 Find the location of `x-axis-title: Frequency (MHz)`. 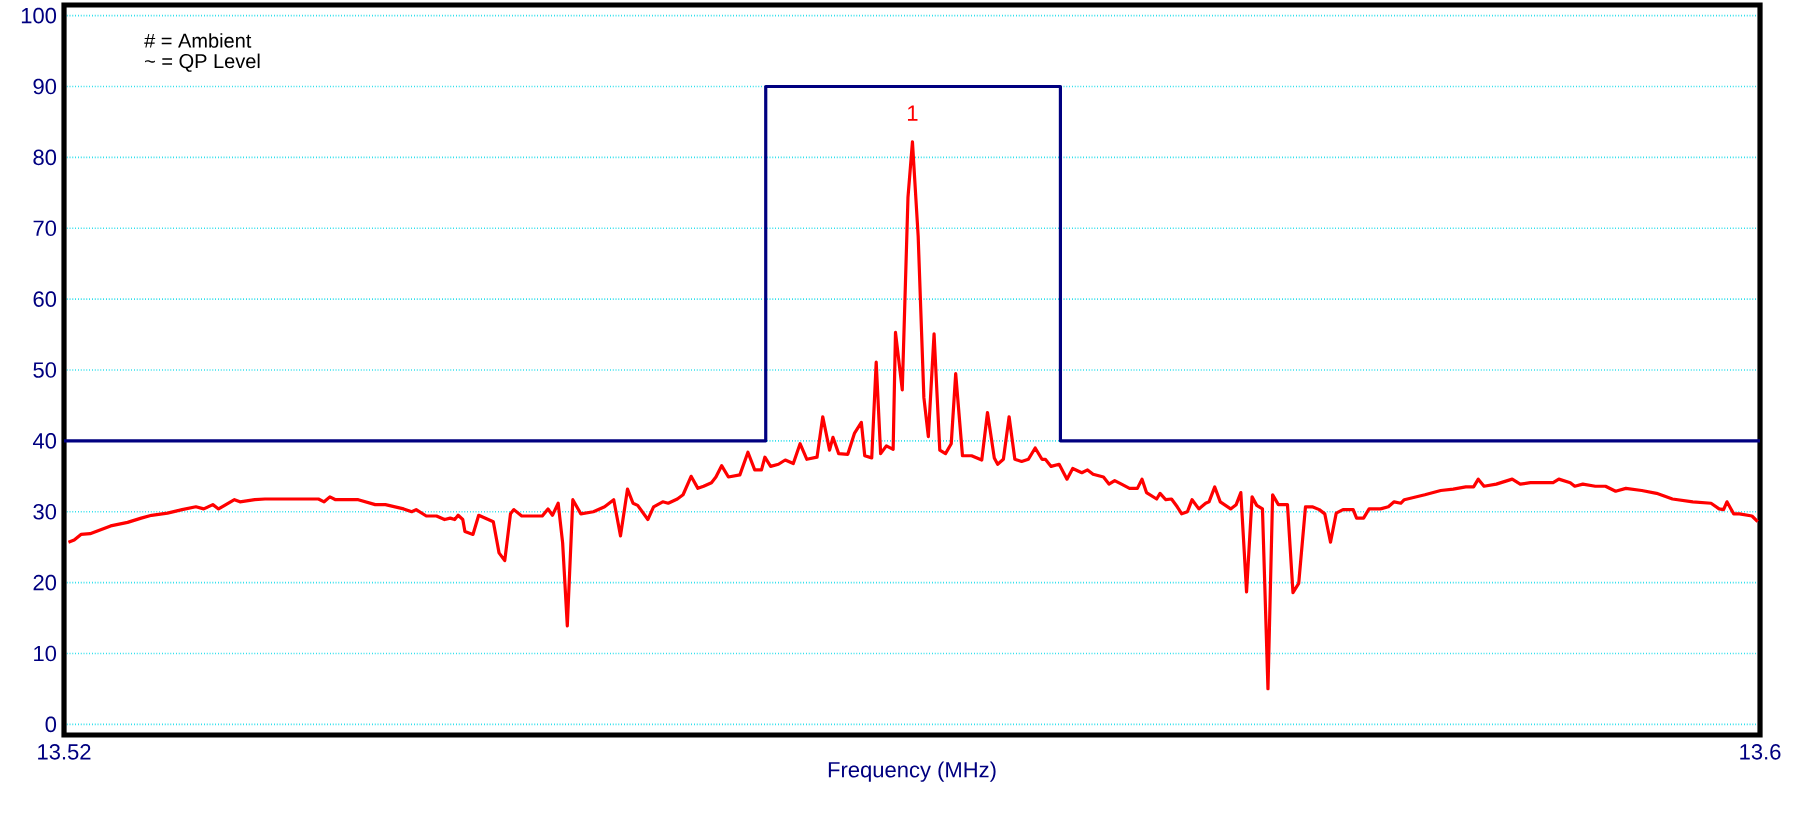

x-axis-title: Frequency (MHz) is located at coordinates (912, 771).